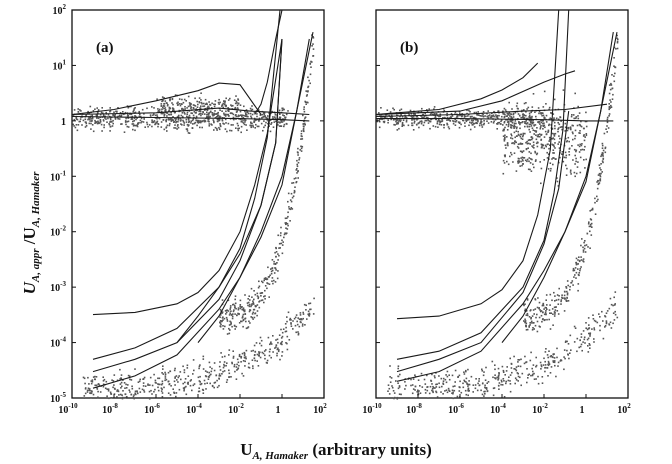  What do you see at coordinates (495, 120) in the screenshot?
I see `series-line` at bounding box center [495, 120].